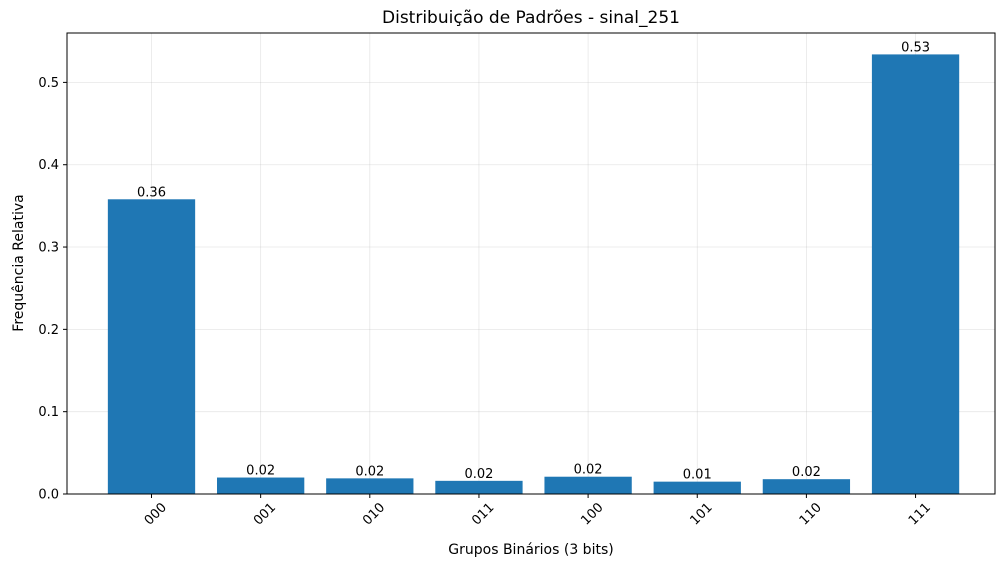 The height and width of the screenshot is (567, 1005). I want to click on x-tick-label: 010, so click(374, 514).